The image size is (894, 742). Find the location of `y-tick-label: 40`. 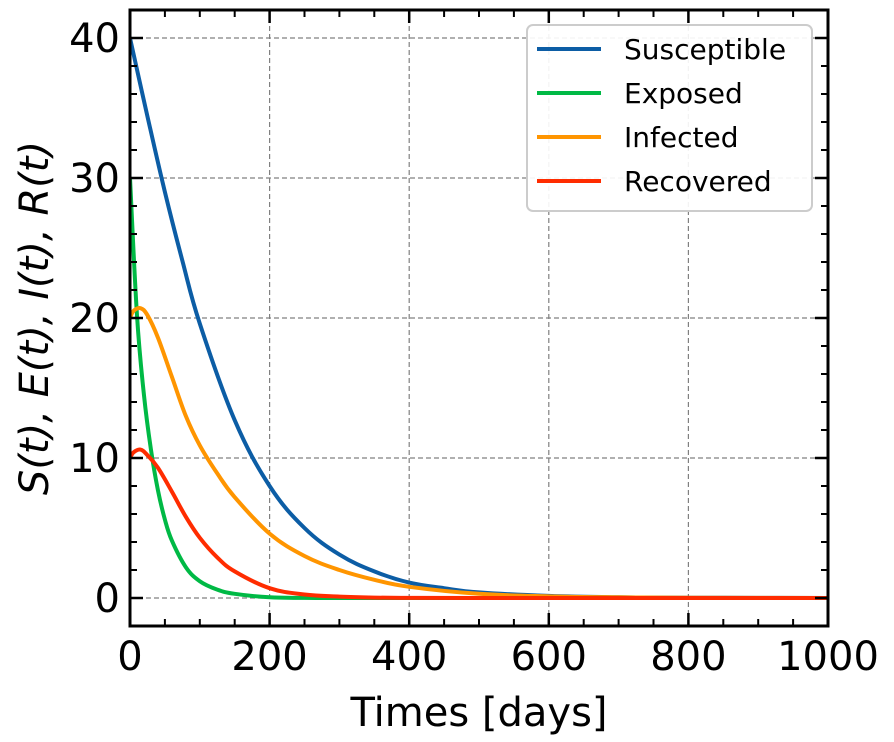

y-tick-label: 40 is located at coordinates (94, 39).